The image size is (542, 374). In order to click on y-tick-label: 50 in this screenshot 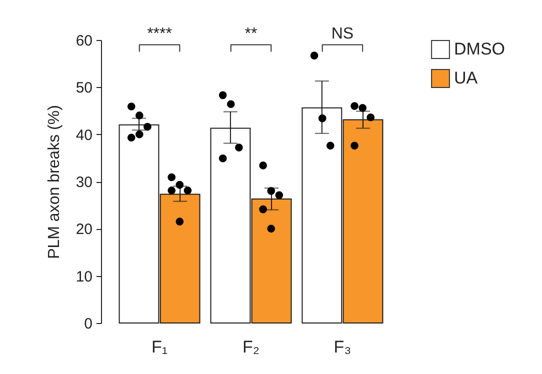, I will do `click(84, 88)`.